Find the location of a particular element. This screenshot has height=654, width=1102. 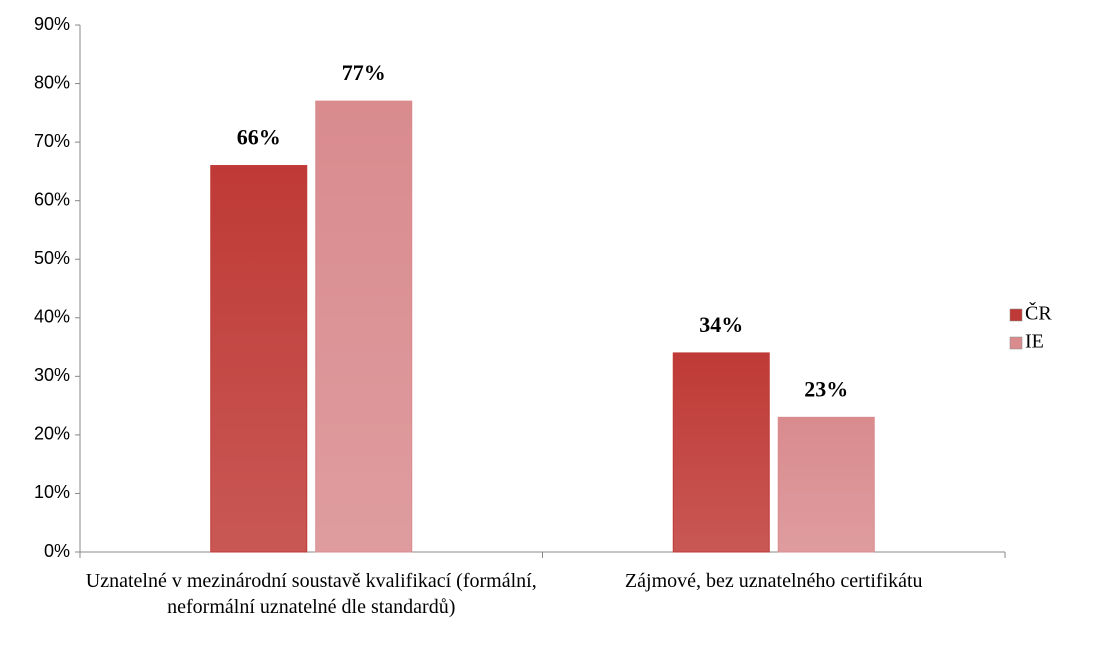

y-tick-label: 80% is located at coordinates (52, 82).